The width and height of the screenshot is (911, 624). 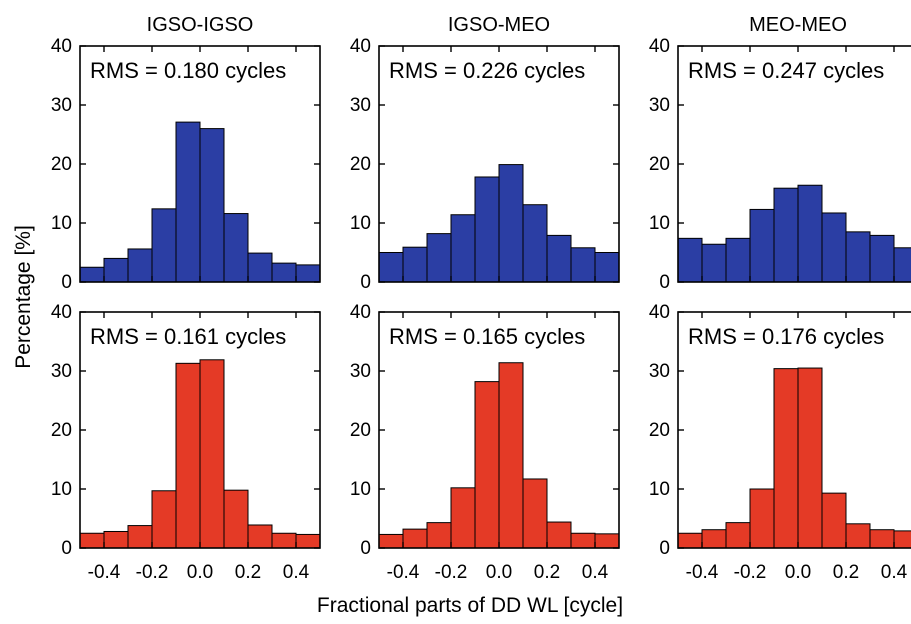 What do you see at coordinates (403, 572) in the screenshot?
I see `panel-5-xtick-label: -0.4` at bounding box center [403, 572].